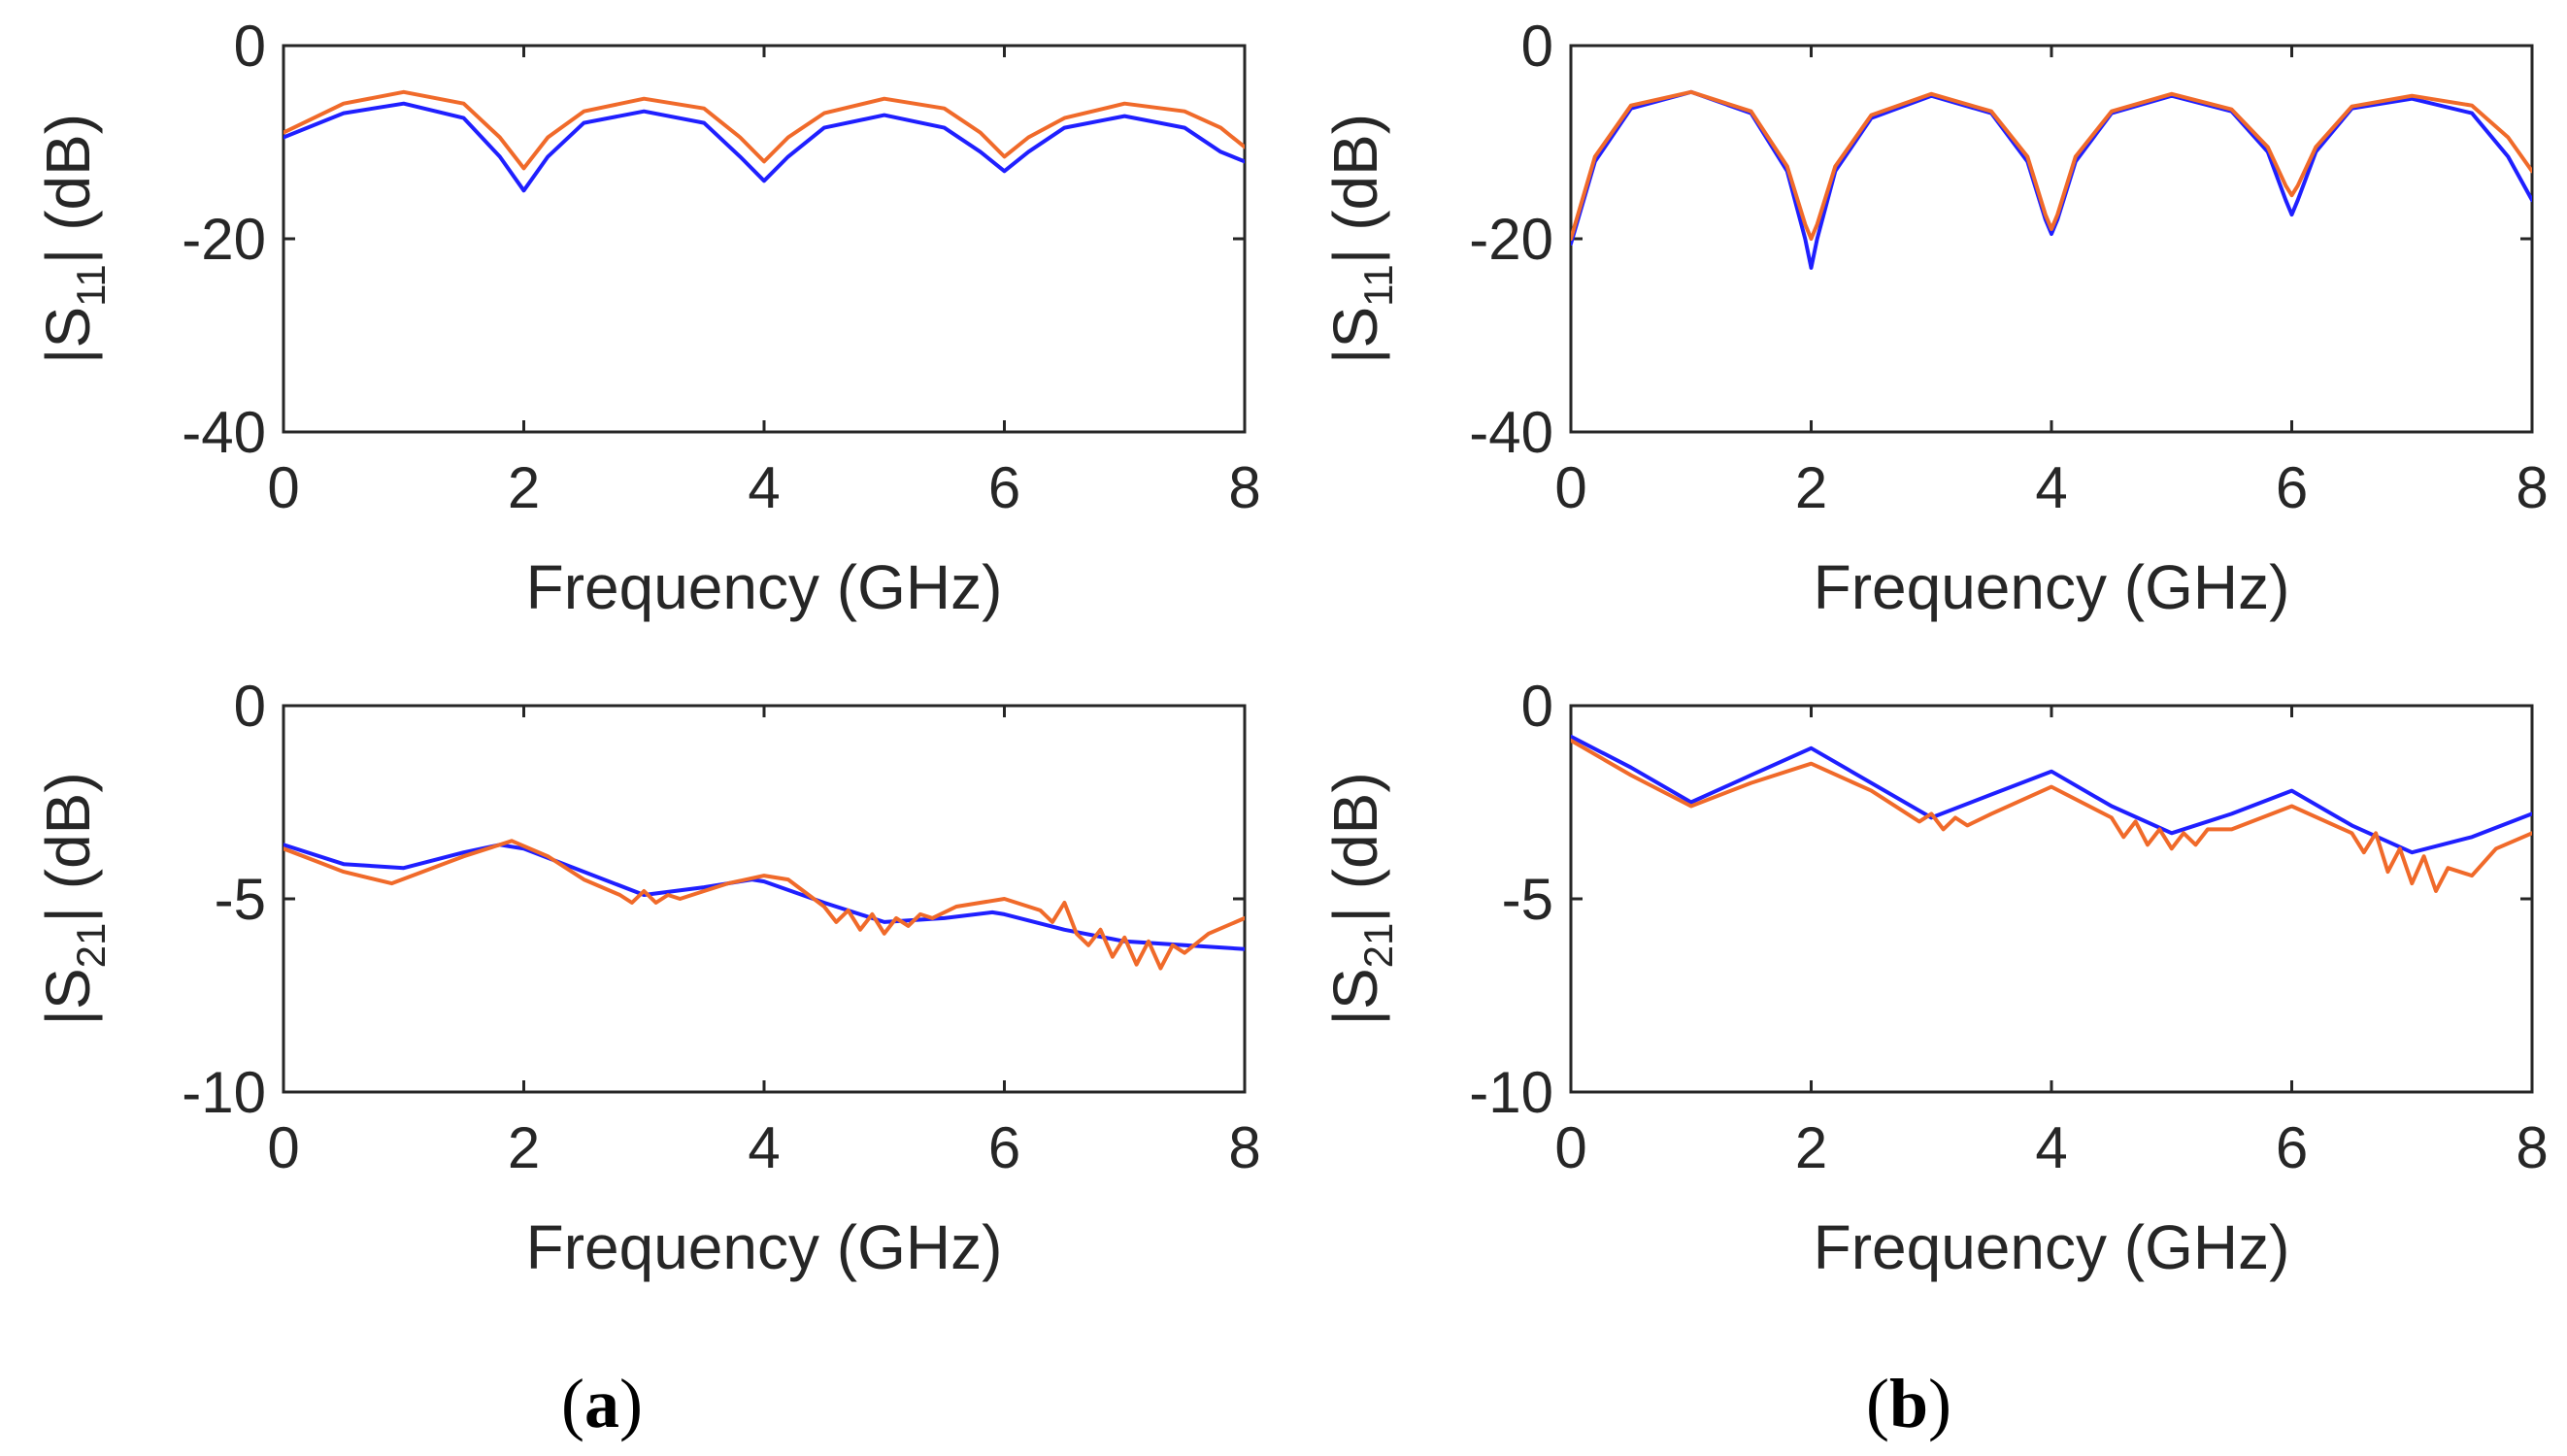 Image resolution: width=2567 pixels, height=1456 pixels. I want to click on plot-area-a-top, so click(764, 239).